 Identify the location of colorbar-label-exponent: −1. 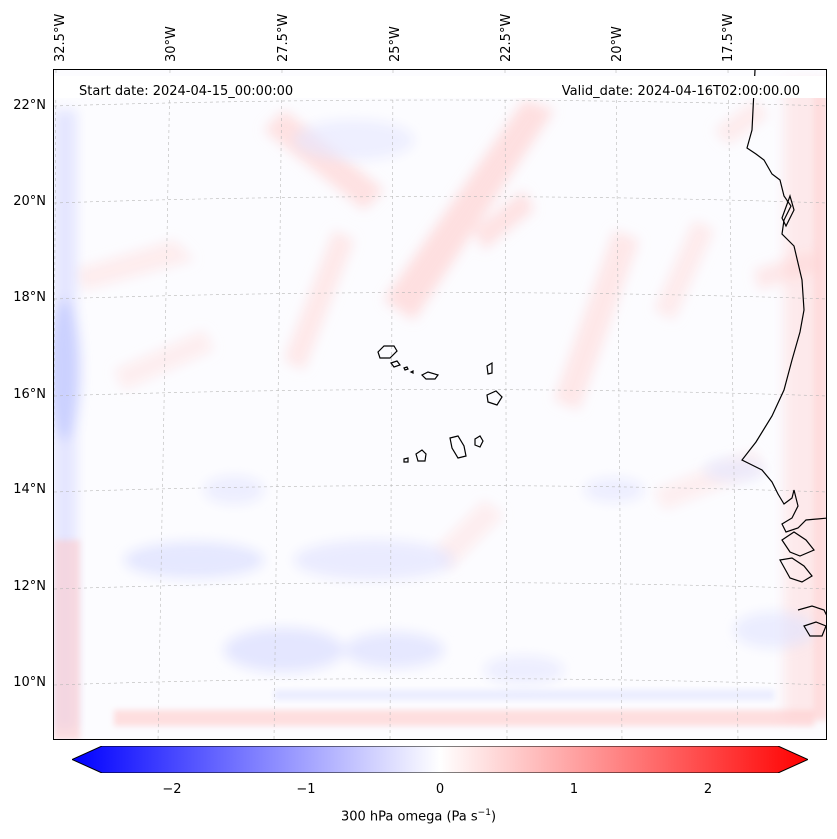
(484, 813).